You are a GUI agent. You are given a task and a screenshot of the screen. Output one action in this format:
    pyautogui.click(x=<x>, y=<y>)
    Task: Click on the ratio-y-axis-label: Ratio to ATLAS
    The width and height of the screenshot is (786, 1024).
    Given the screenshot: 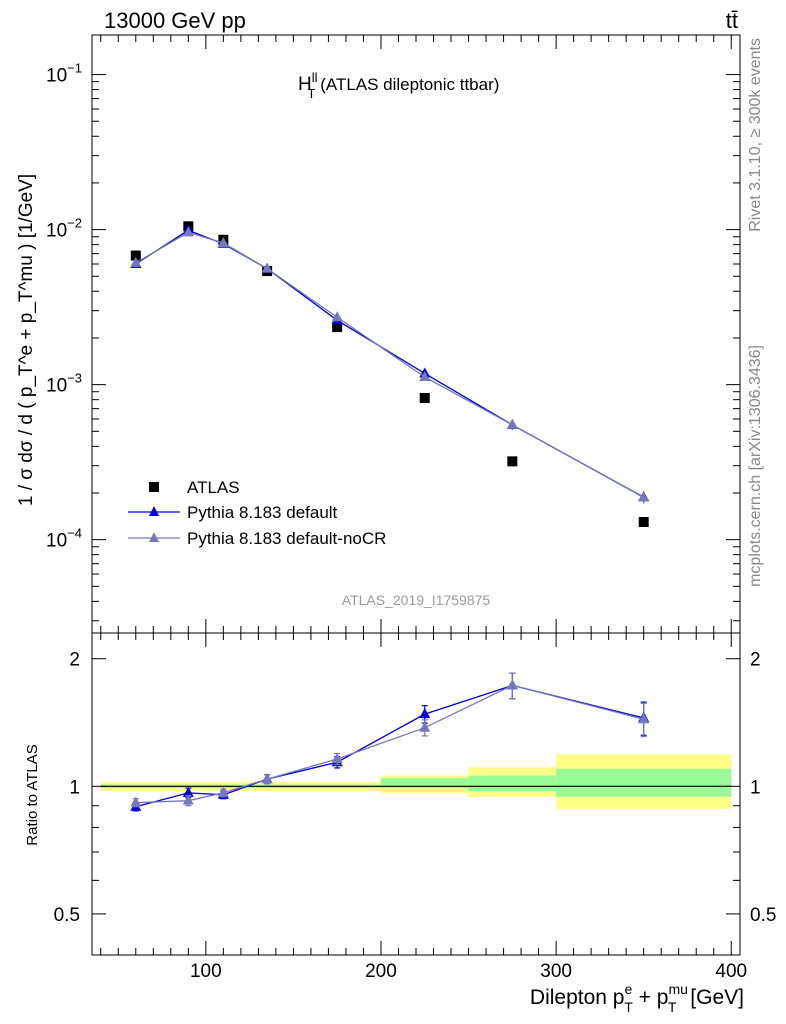 What is the action you would take?
    pyautogui.click(x=32, y=794)
    